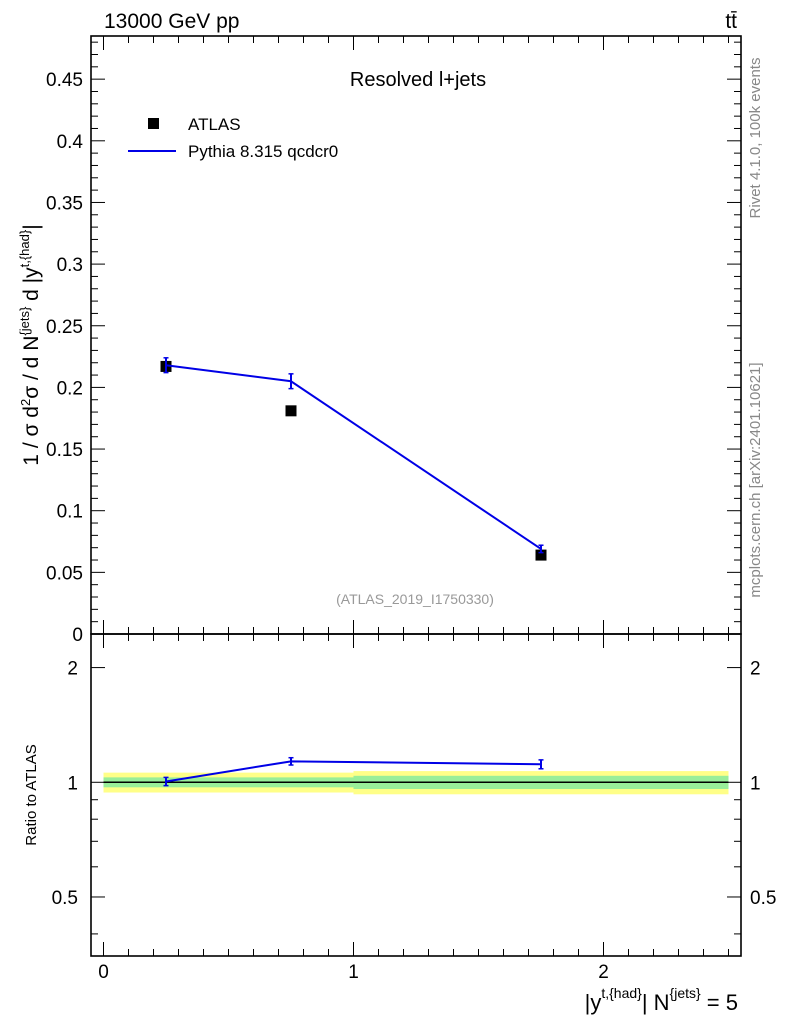  What do you see at coordinates (214, 124) in the screenshot?
I see `legend-atlas-label: ATLAS` at bounding box center [214, 124].